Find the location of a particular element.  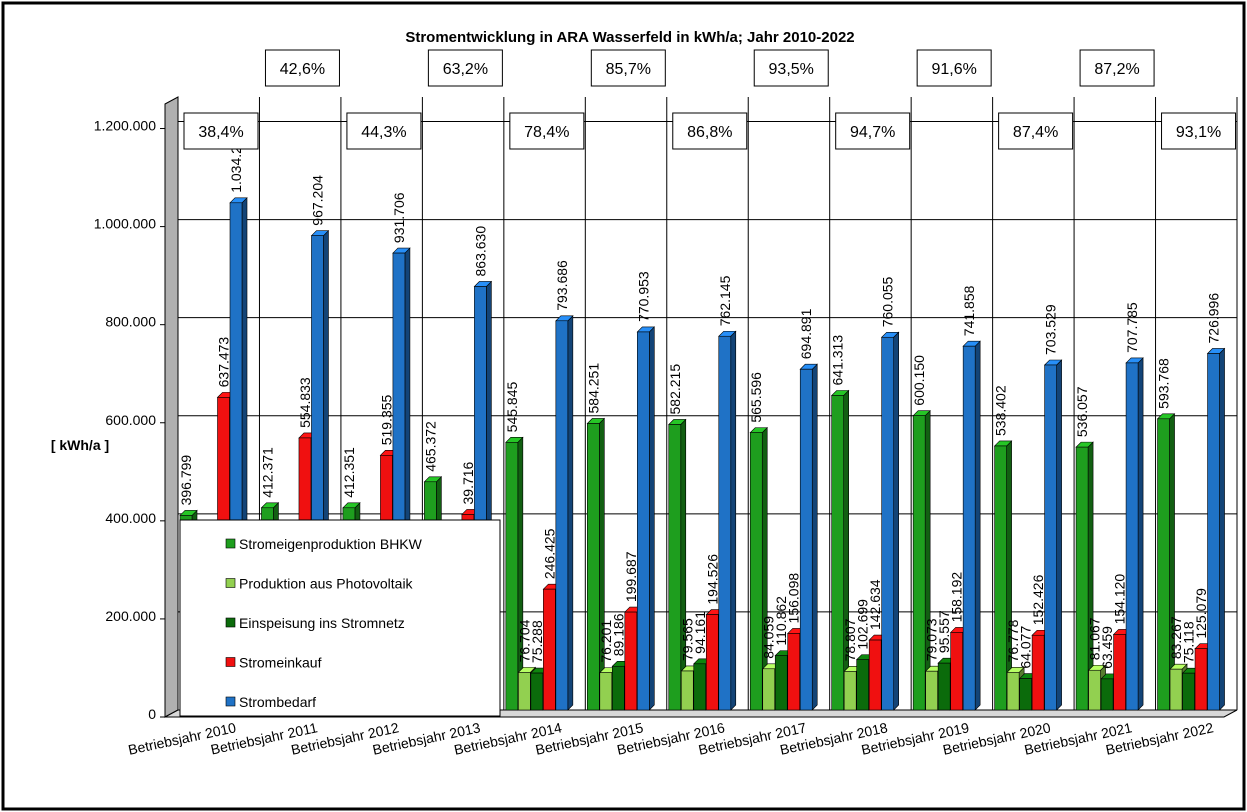

data-label: 79.073 is located at coordinates (932, 639).